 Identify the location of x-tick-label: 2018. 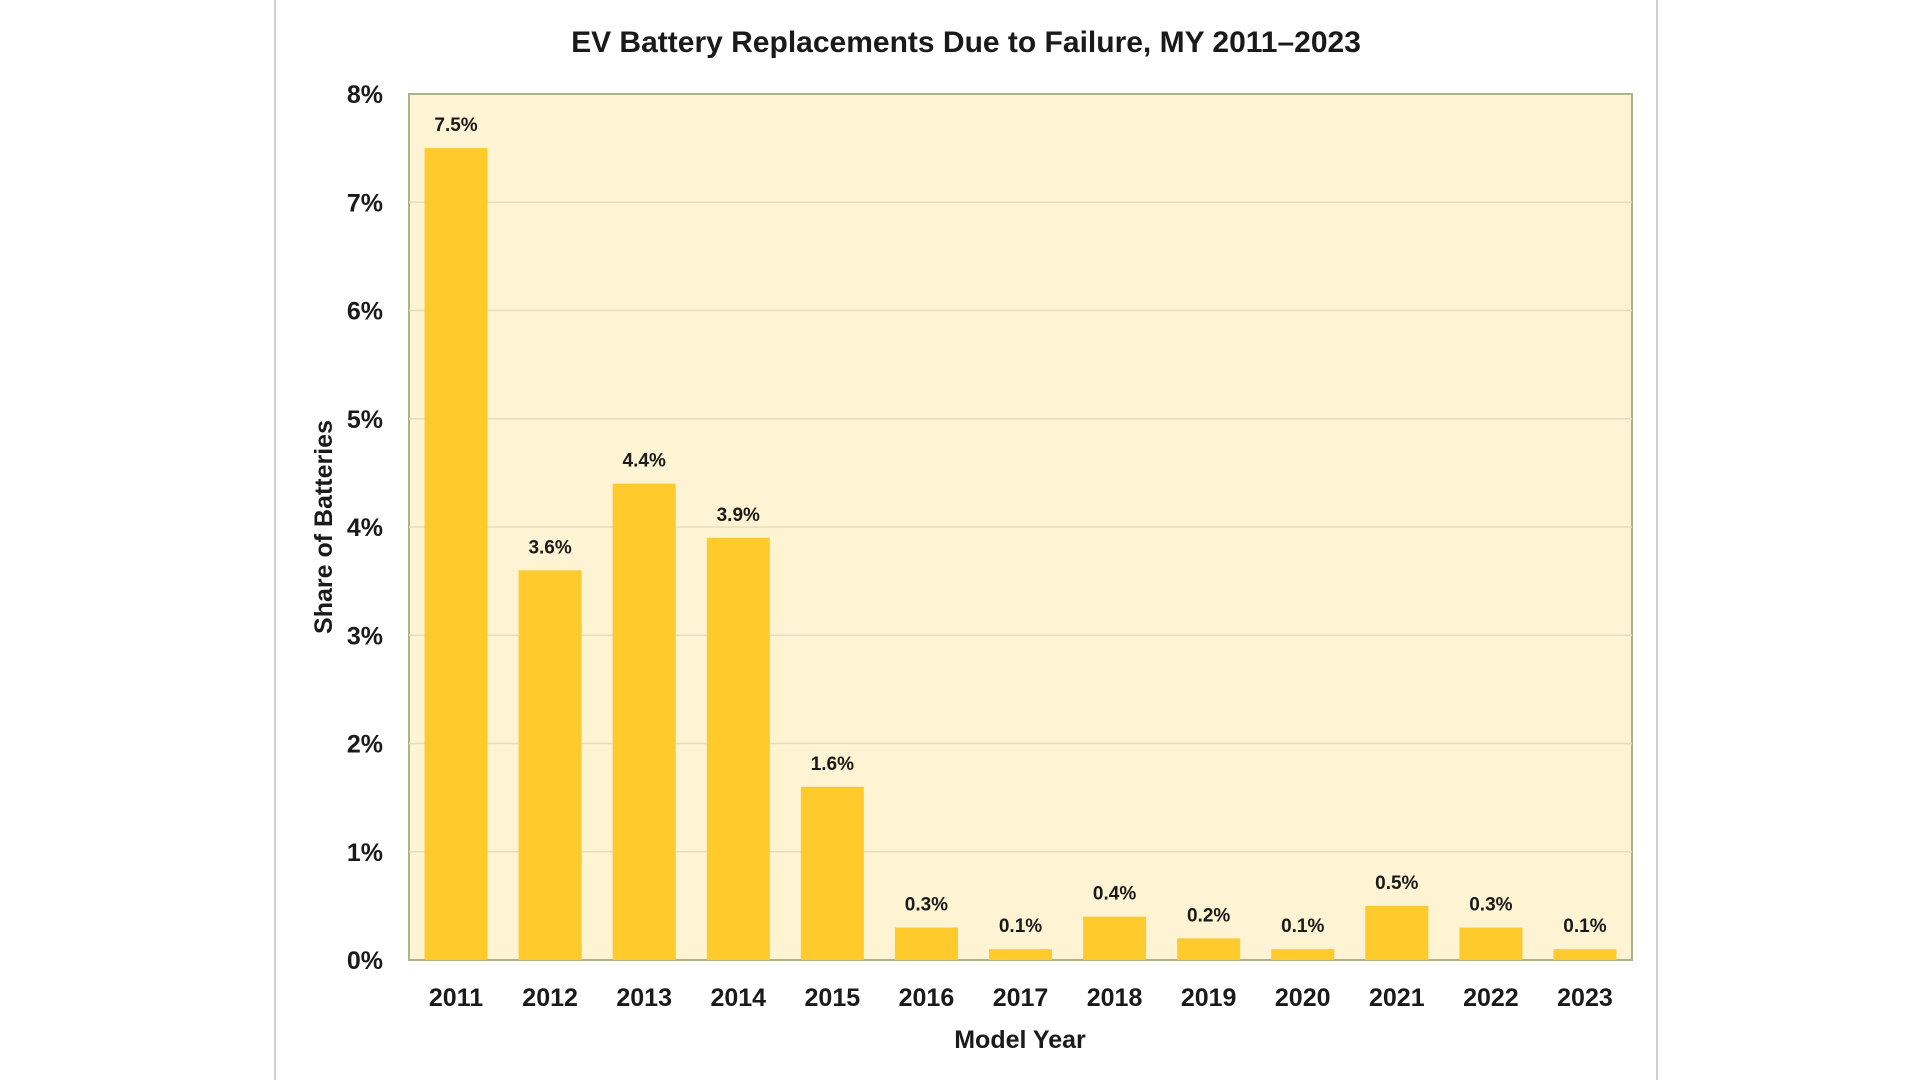
(1115, 998).